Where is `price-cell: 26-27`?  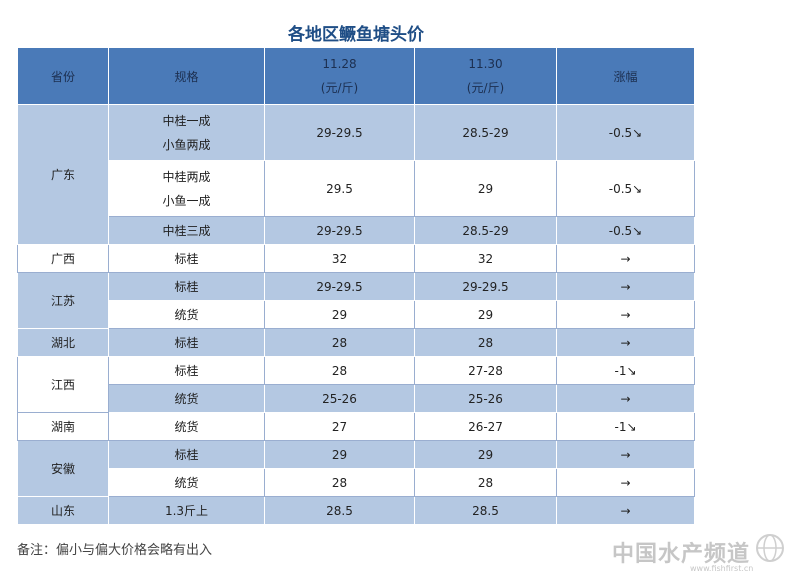 price-cell: 26-27 is located at coordinates (485, 426).